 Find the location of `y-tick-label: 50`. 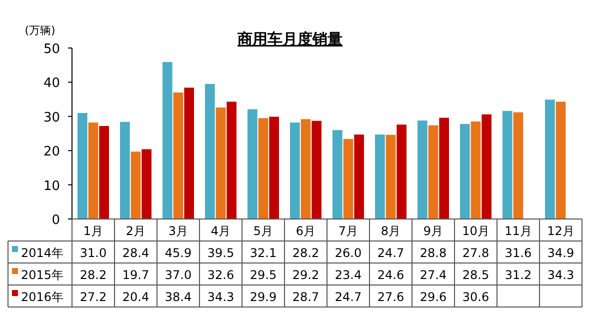

y-tick-label: 50 is located at coordinates (51, 49).